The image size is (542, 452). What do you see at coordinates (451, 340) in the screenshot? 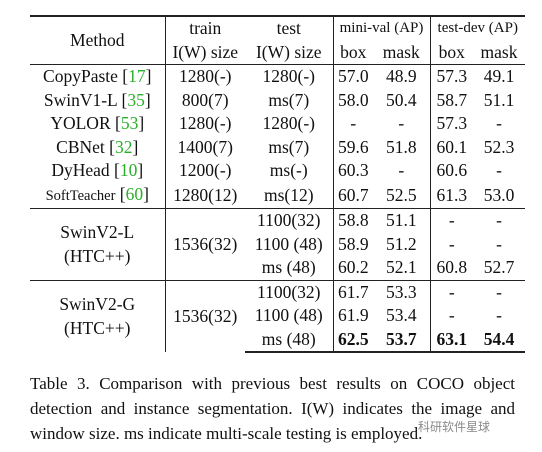
I see `test-dev-box-cell: 63.1` at bounding box center [451, 340].